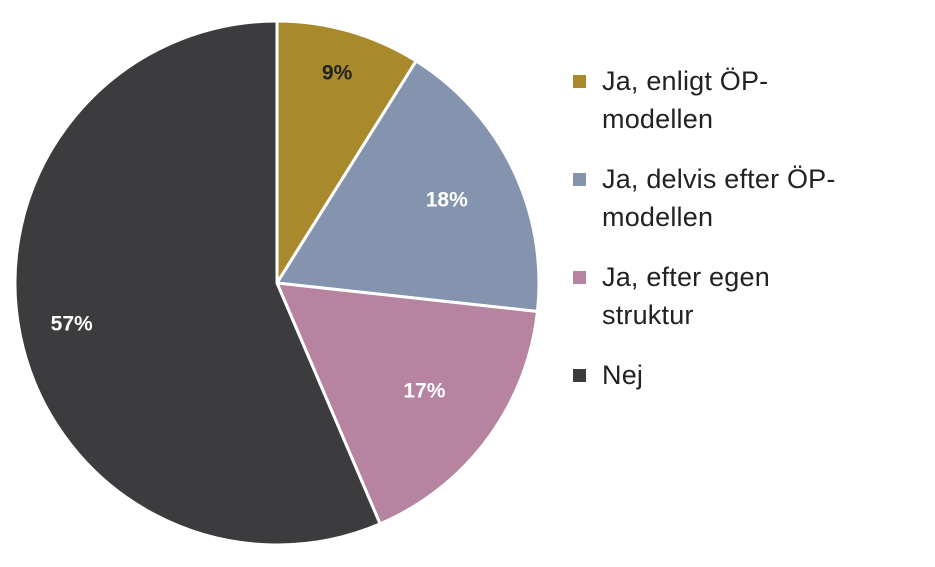 The width and height of the screenshot is (935, 567). What do you see at coordinates (685, 100) in the screenshot?
I see `legend-label-ja-enligt: Ja, enligt ÖP-modellen` at bounding box center [685, 100].